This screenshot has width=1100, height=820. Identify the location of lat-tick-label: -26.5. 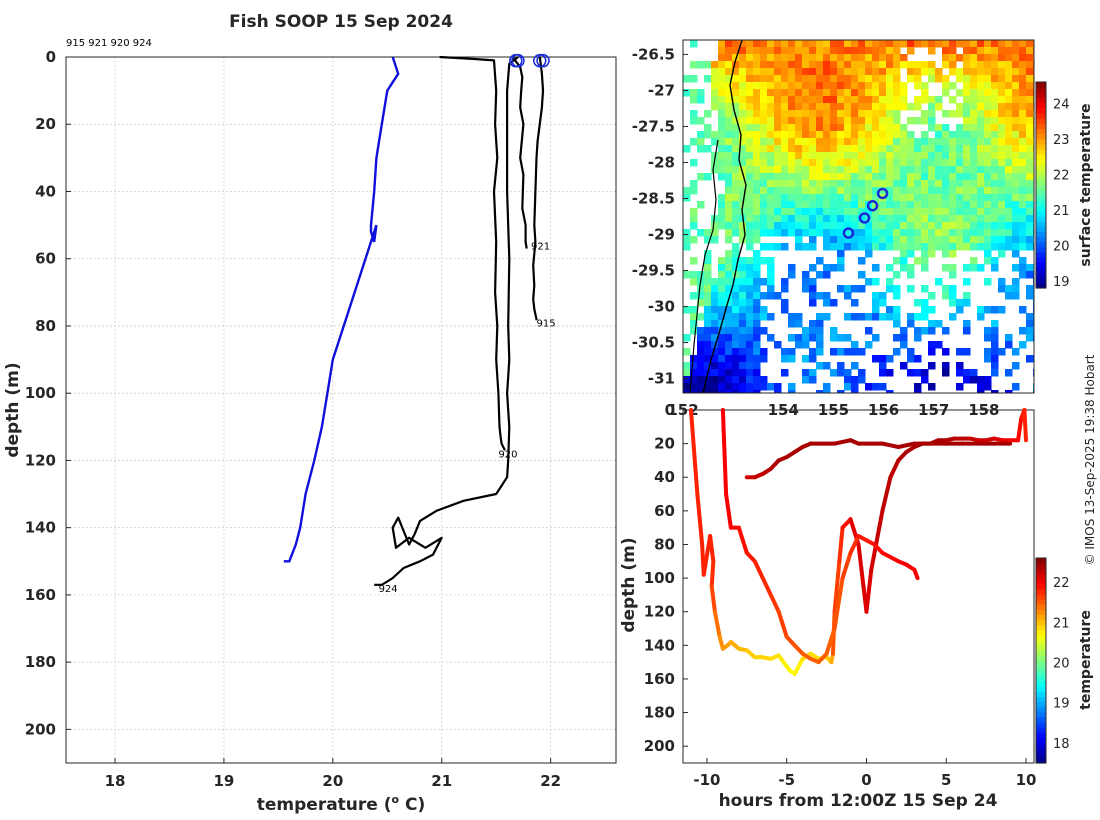
(653, 54).